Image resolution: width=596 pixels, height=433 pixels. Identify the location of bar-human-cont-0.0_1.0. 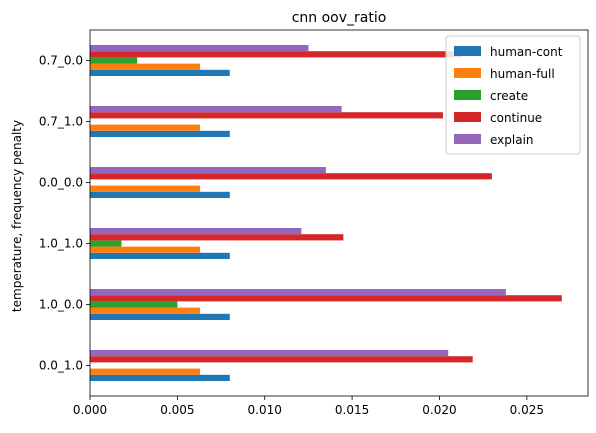
(160, 377).